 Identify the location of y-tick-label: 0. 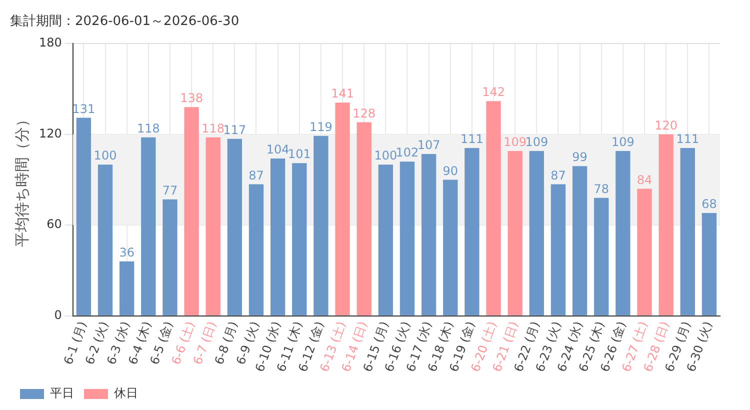
(58, 315).